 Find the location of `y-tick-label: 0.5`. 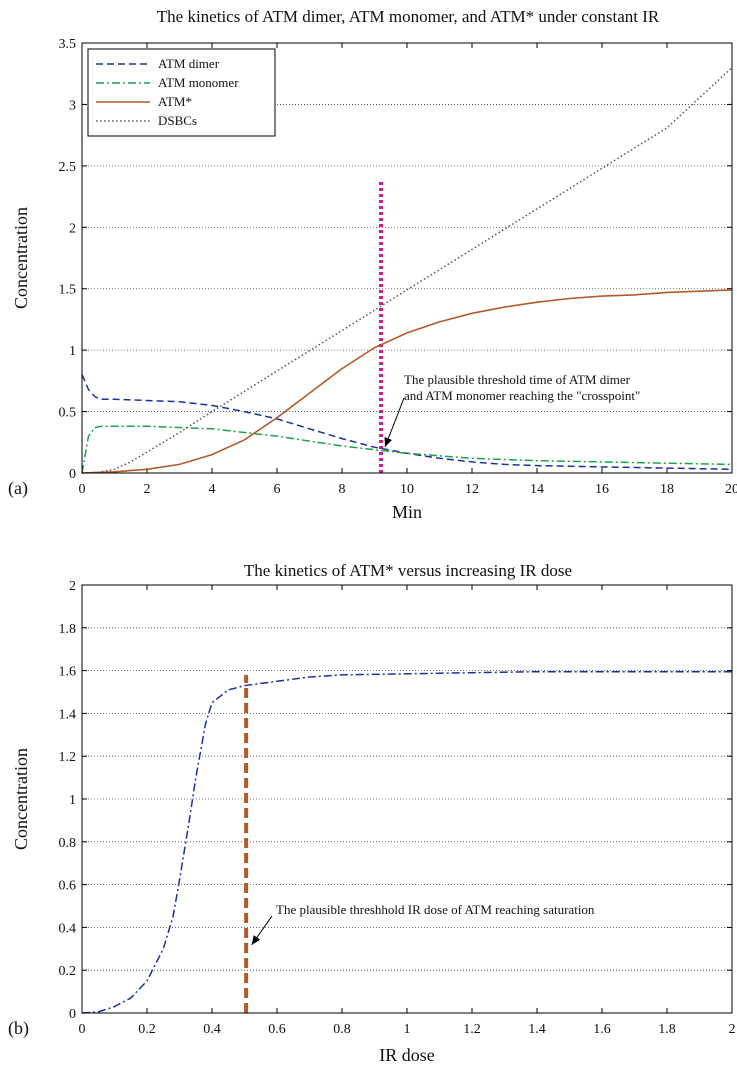

y-tick-label: 0.5 is located at coordinates (68, 413).